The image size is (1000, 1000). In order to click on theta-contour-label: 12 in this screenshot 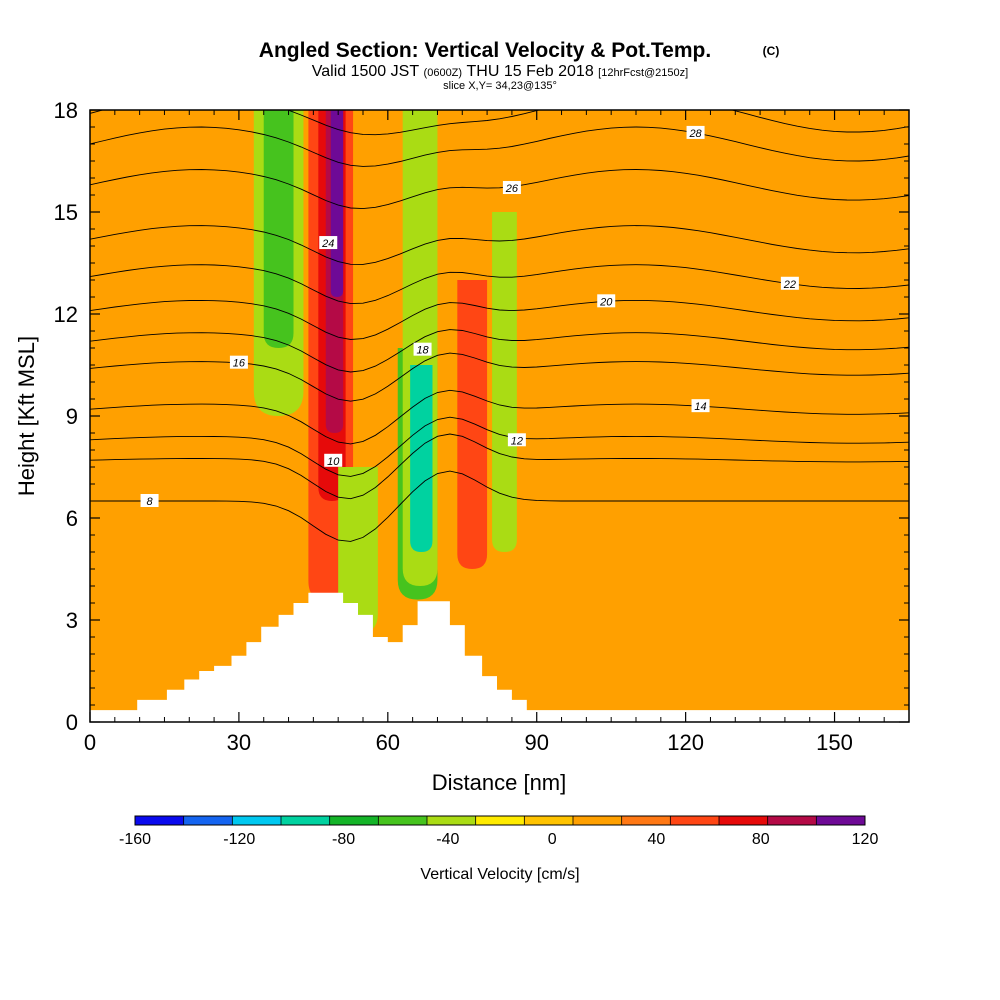, I will do `click(517, 441)`.